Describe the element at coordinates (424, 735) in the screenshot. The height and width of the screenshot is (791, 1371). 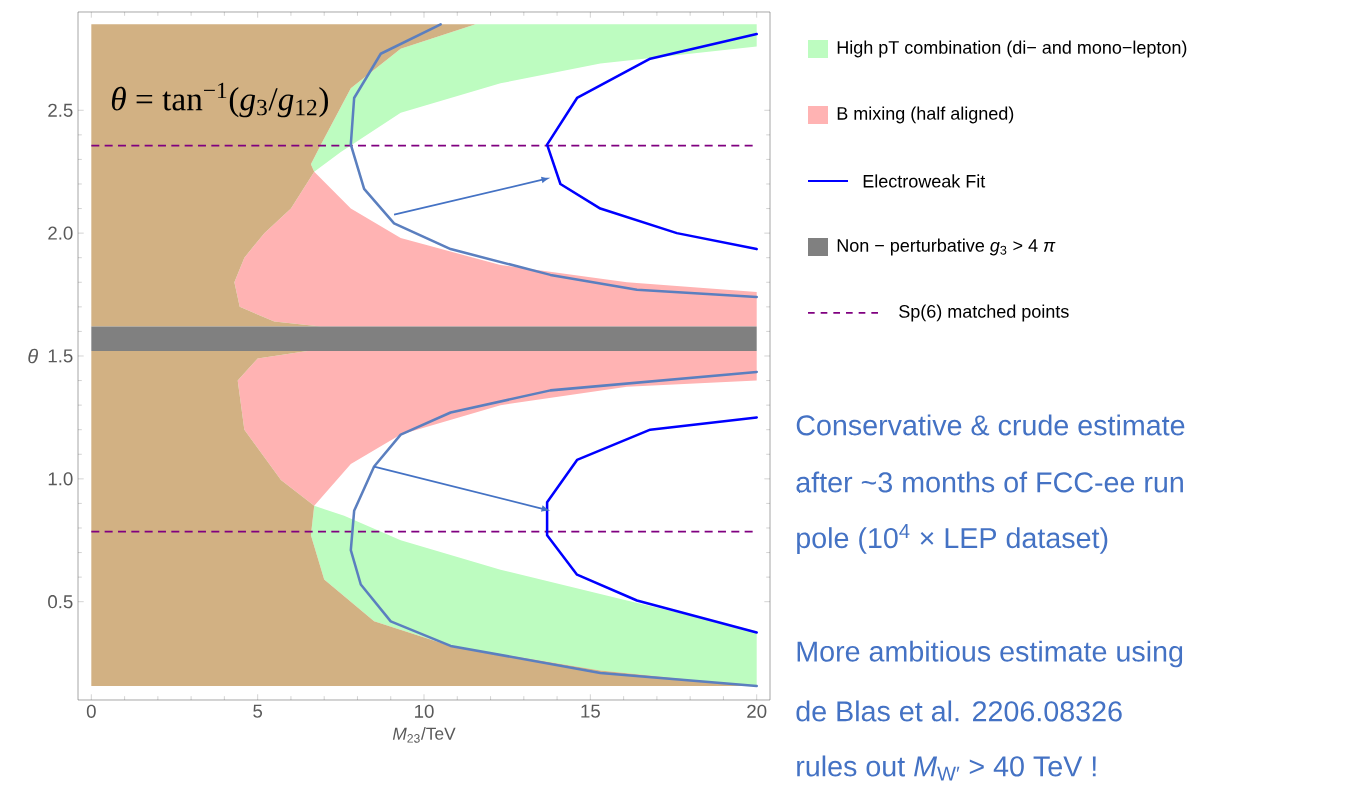
I see `x-axis-title: M$_{23}$/TeV` at that location.